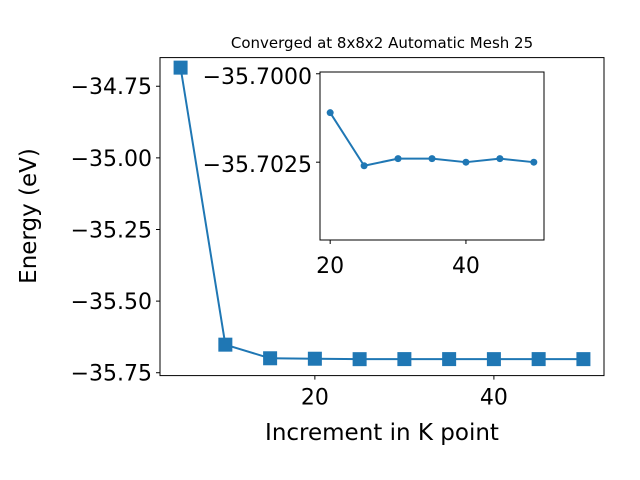 This screenshot has width=640, height=480. What do you see at coordinates (111, 302) in the screenshot?
I see `y-tick-label: −35.50` at bounding box center [111, 302].